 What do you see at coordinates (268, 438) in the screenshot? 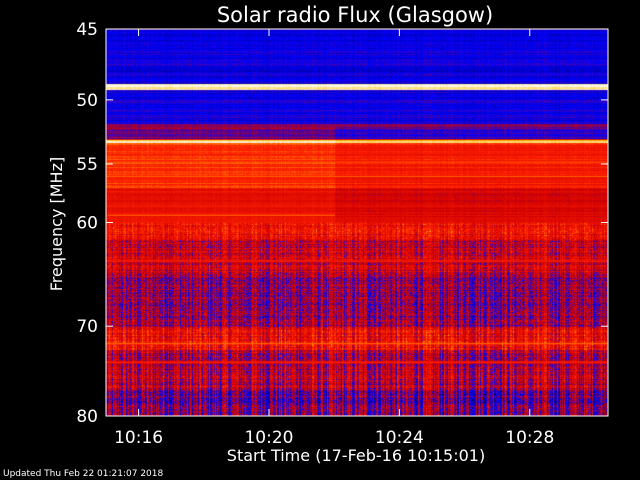
I see `x-tick-label: 10:20` at bounding box center [268, 438].